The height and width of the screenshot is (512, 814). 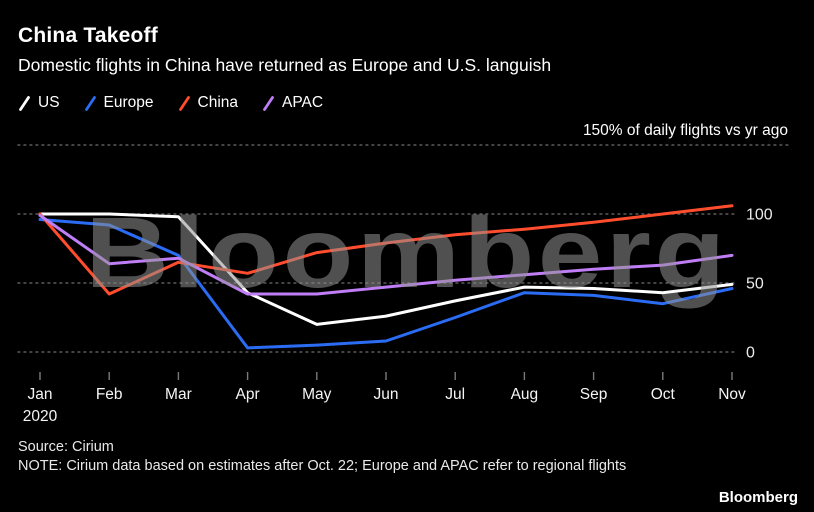 I want to click on y-axis-label: 0, so click(x=750, y=353).